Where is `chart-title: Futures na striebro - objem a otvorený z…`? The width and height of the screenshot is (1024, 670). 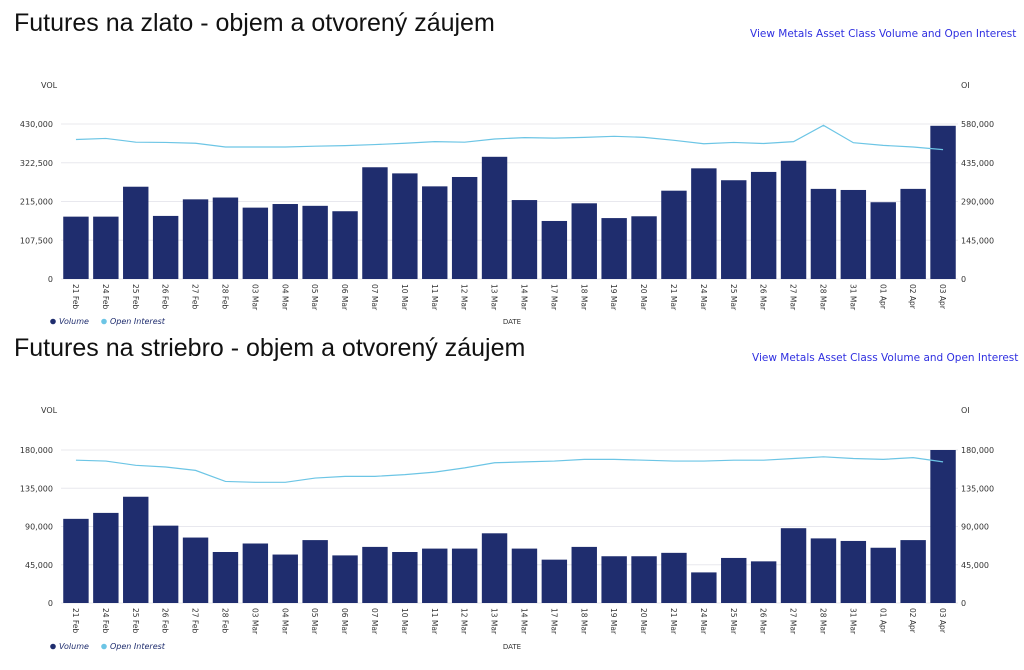
chart-title: Futures na striebro - objem a otvorený z… is located at coordinates (270, 348).